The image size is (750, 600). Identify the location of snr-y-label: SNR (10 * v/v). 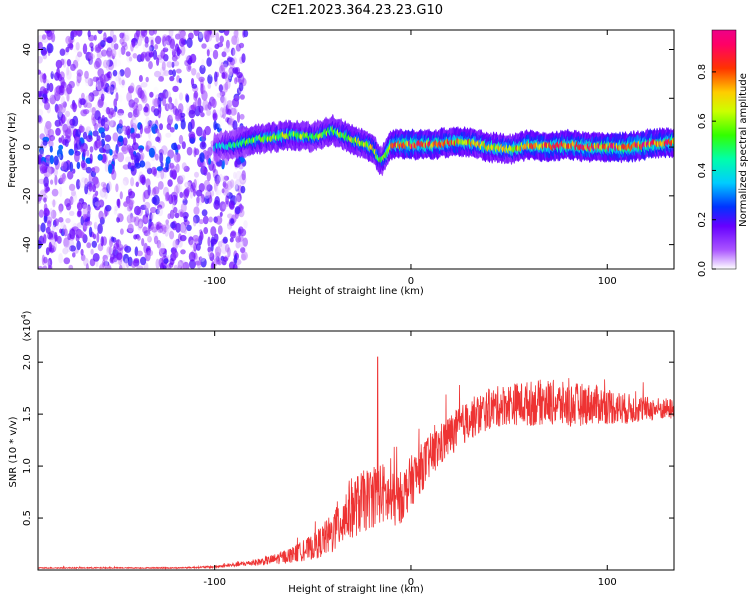
(13, 451).